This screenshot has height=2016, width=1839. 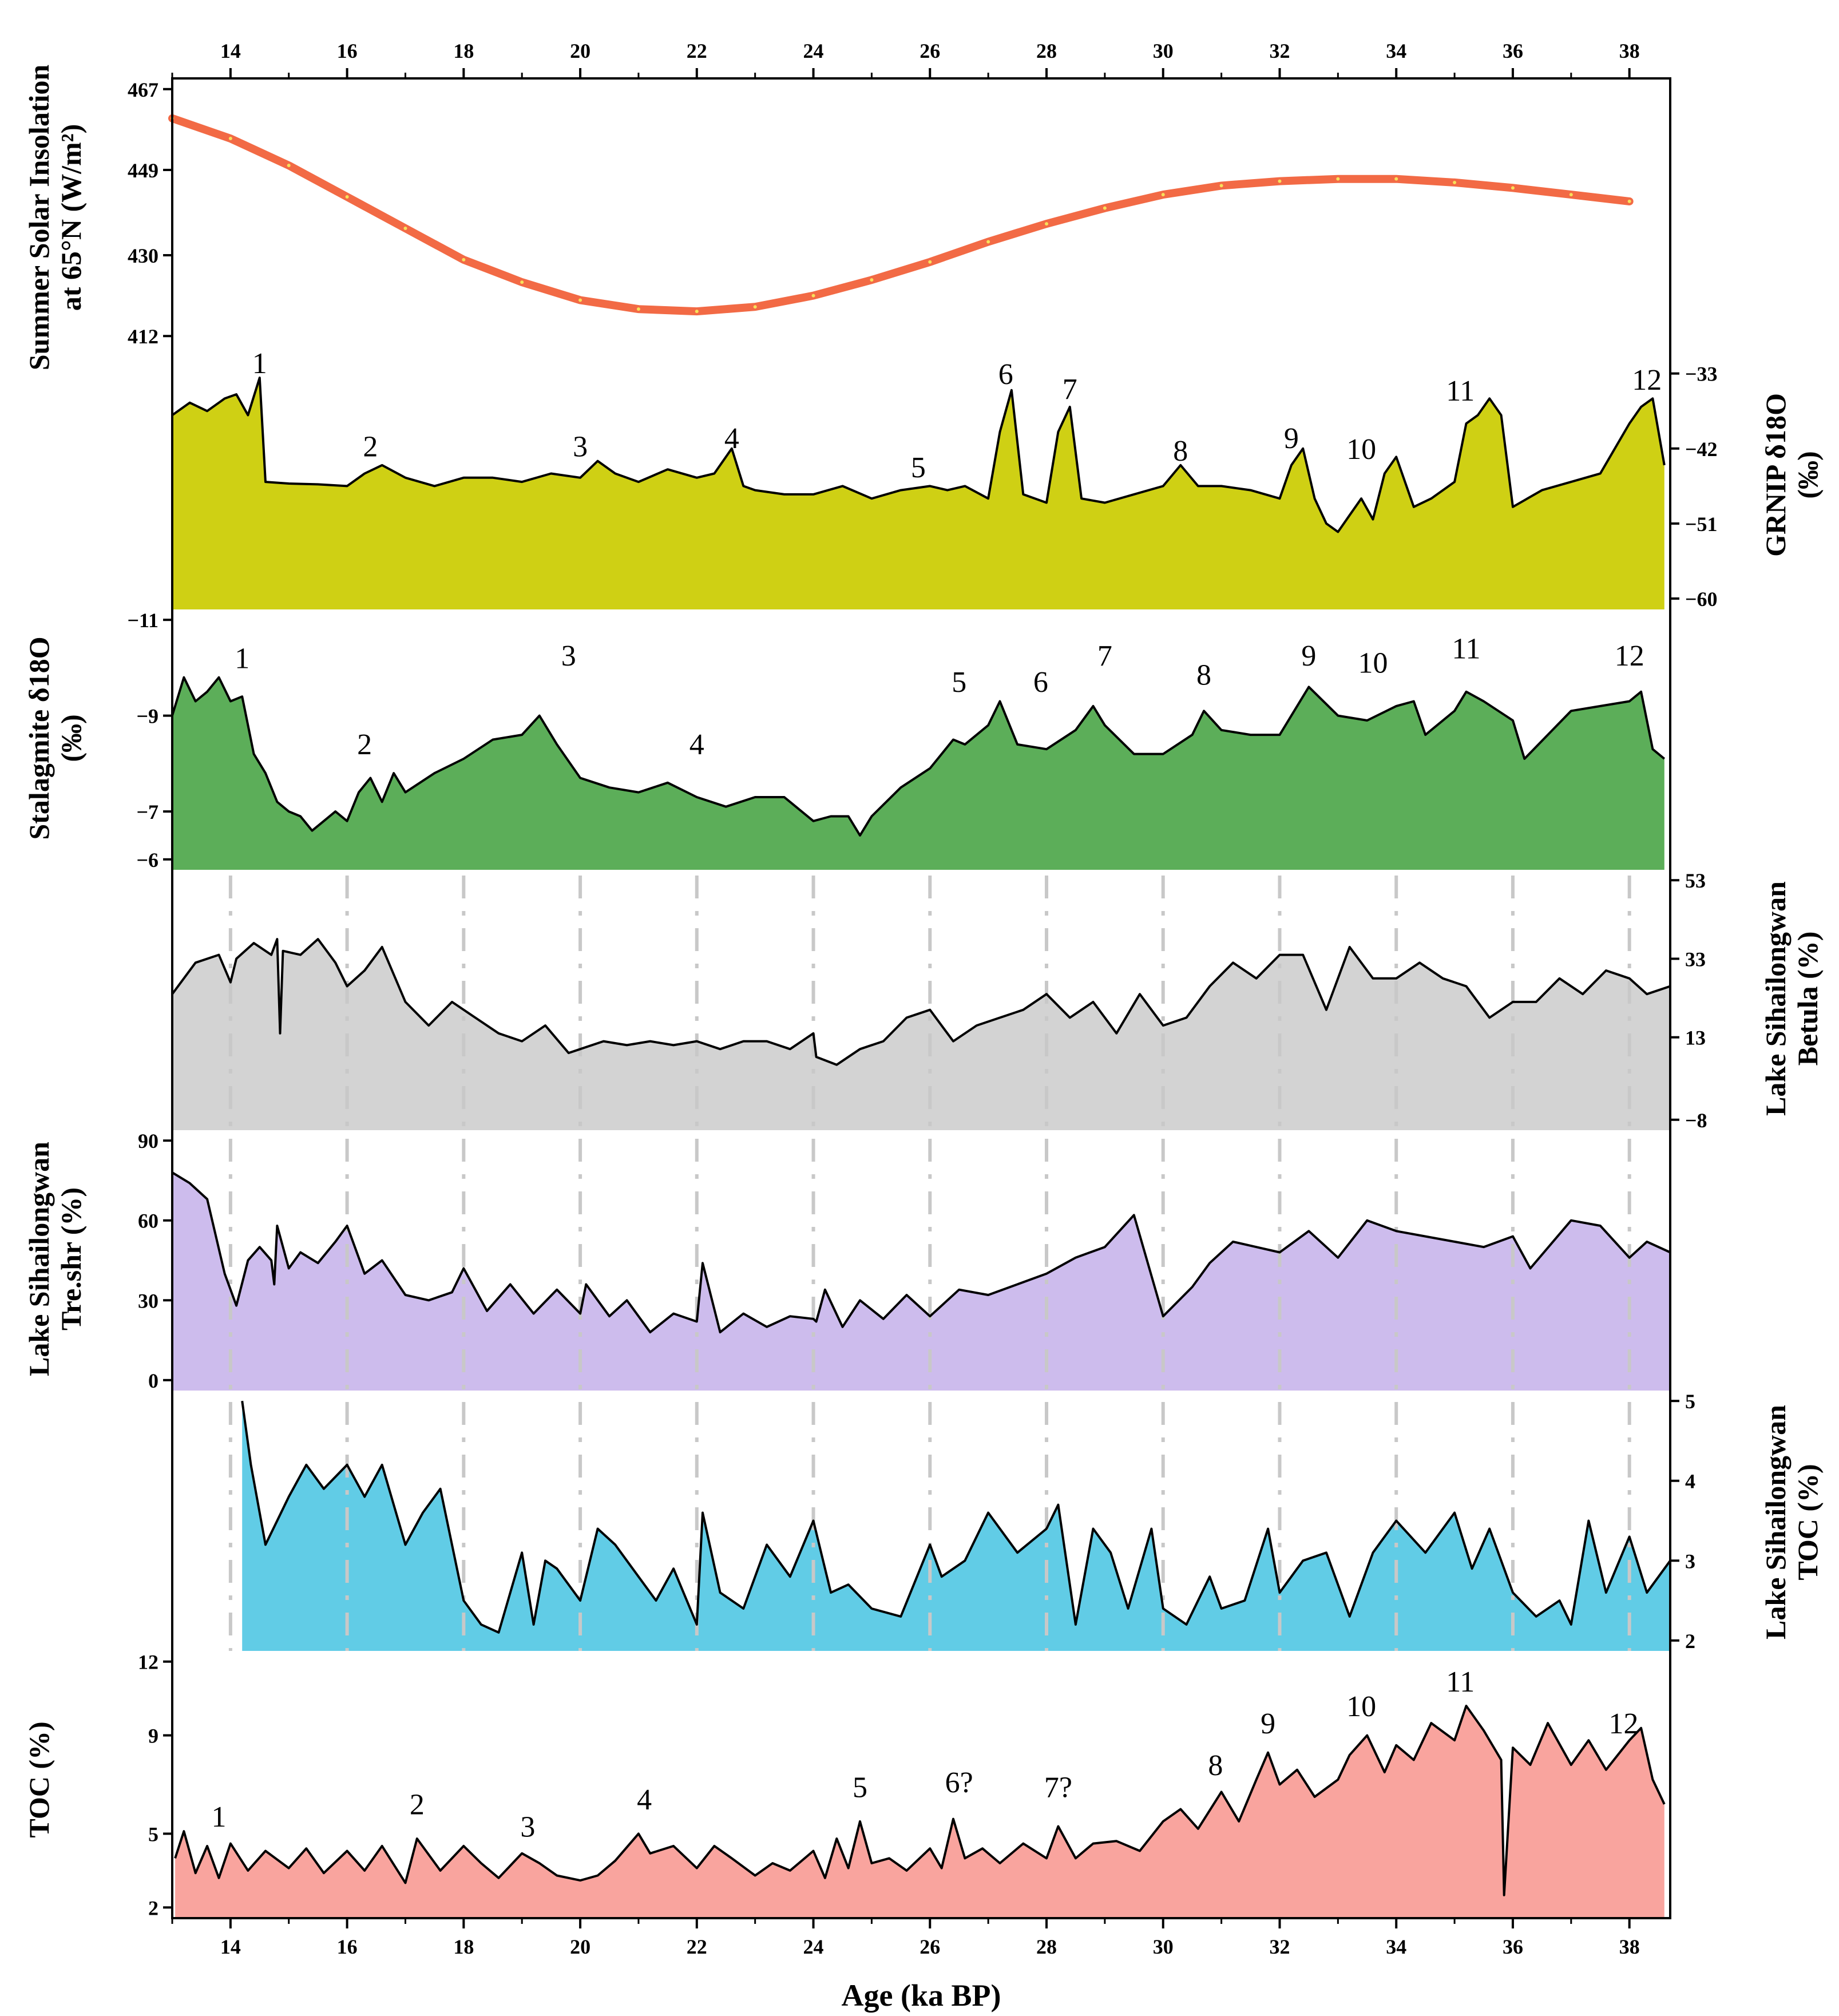 I want to click on x-tick-label-bottom: 18, so click(x=463, y=1946).